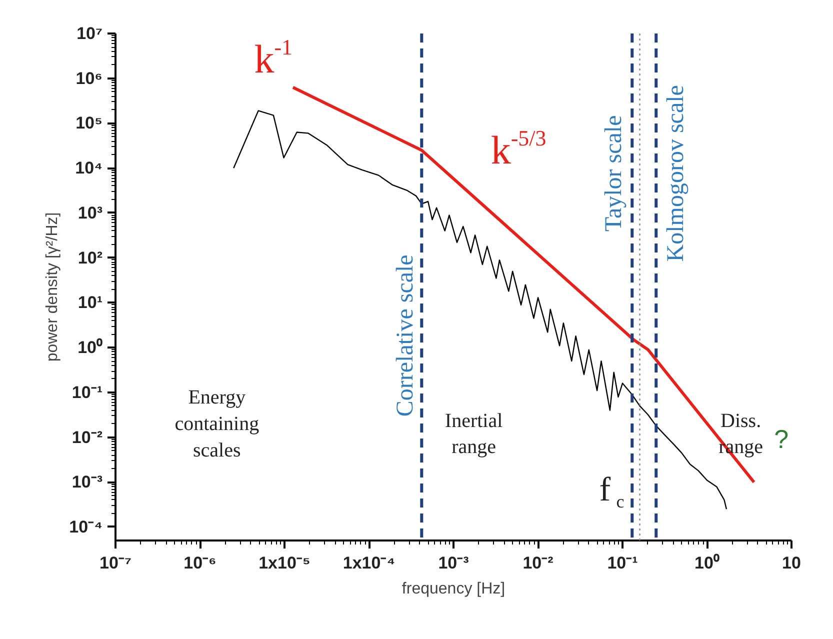 This screenshot has height=639, width=833. I want to click on y-tick-label: 10⁻², so click(87, 437).